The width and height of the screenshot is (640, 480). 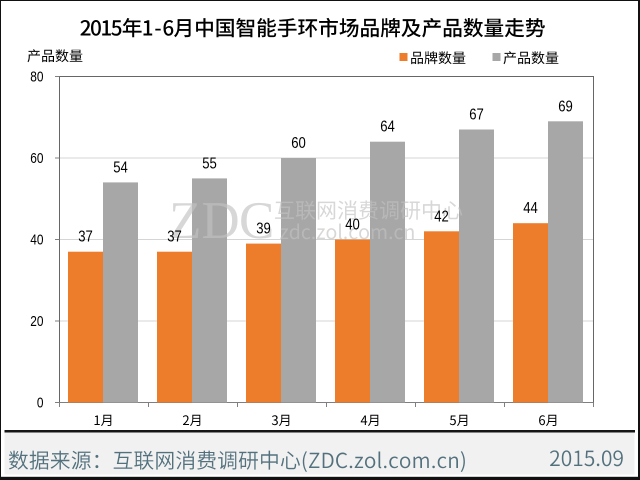 I want to click on svg-text: 55, so click(x=209, y=163).